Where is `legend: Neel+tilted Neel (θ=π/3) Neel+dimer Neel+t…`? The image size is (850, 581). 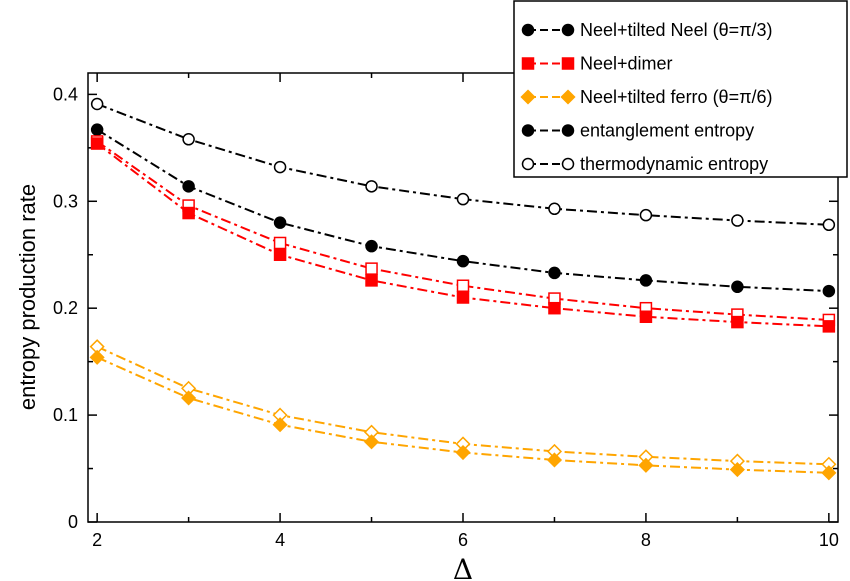 legend: Neel+tilted Neel (θ=π/3) Neel+dimer Neel+t… is located at coordinates (680, 89).